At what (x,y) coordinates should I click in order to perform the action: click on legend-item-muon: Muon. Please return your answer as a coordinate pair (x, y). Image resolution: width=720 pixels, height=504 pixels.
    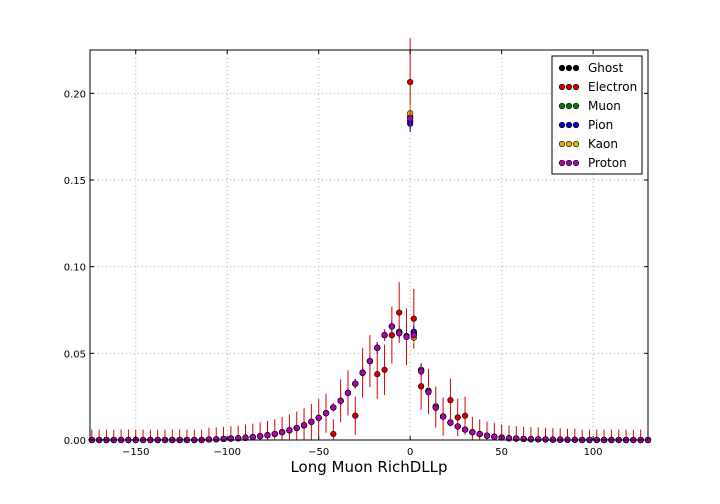
    Looking at the image, I should click on (589, 106).